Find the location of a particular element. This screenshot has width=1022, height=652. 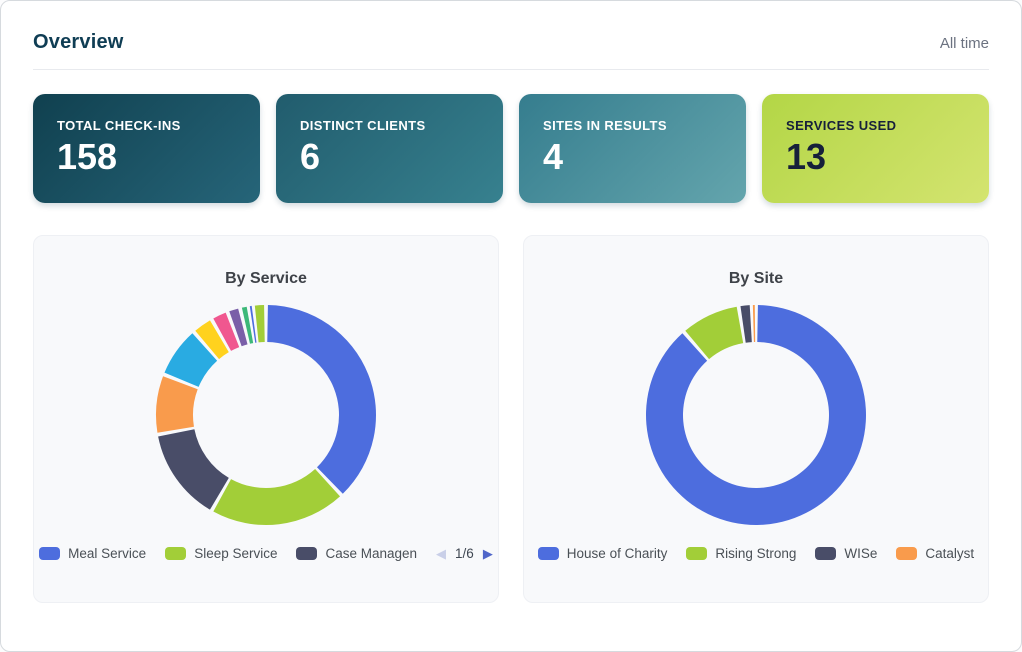

stat-card-label: SERVICES USED is located at coordinates (841, 125).